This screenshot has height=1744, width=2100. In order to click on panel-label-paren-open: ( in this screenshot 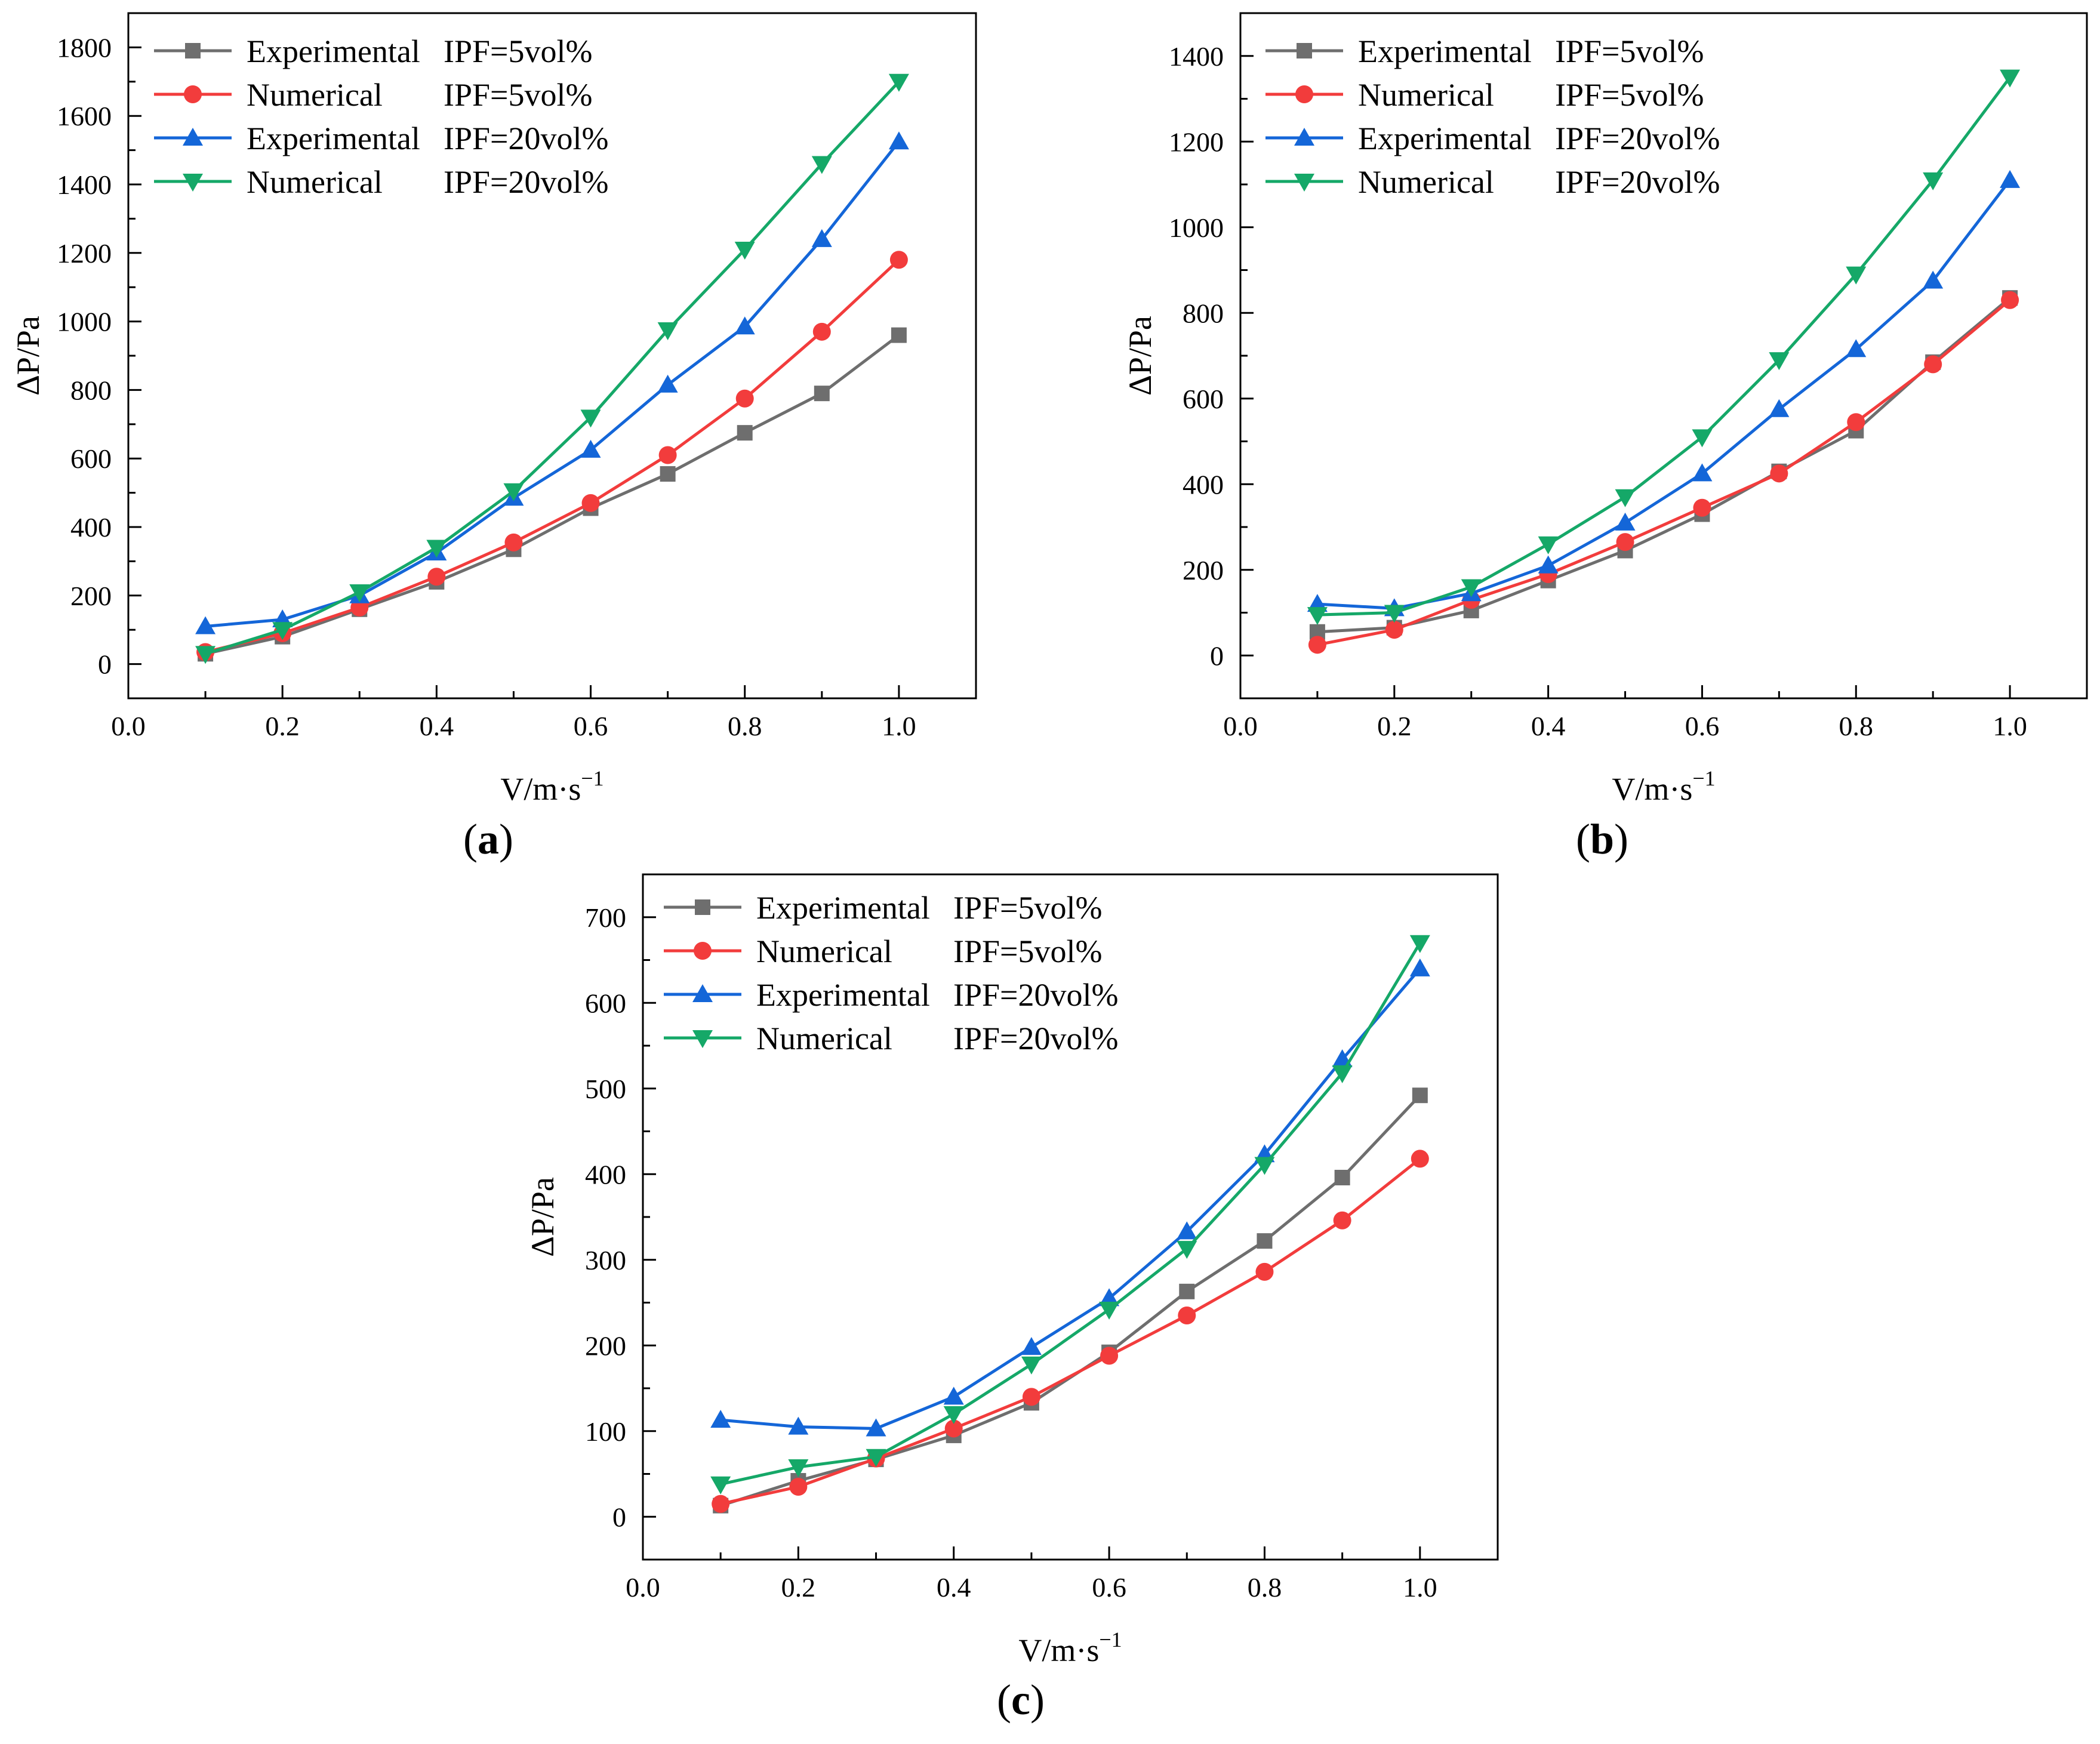, I will do `click(1583, 839)`.